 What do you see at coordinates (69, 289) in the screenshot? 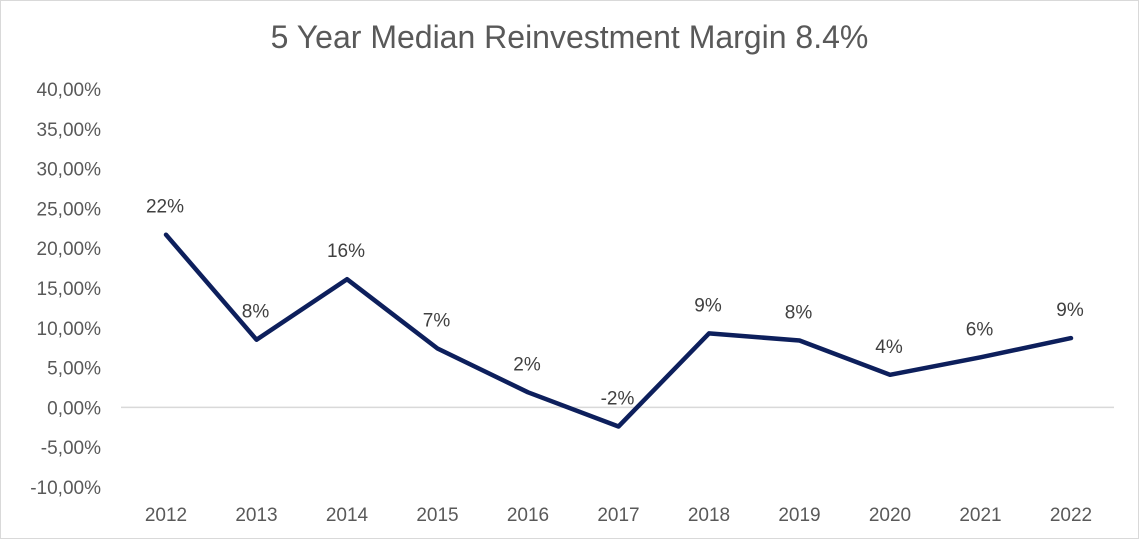
I see `y-tick-label: 15,00%` at bounding box center [69, 289].